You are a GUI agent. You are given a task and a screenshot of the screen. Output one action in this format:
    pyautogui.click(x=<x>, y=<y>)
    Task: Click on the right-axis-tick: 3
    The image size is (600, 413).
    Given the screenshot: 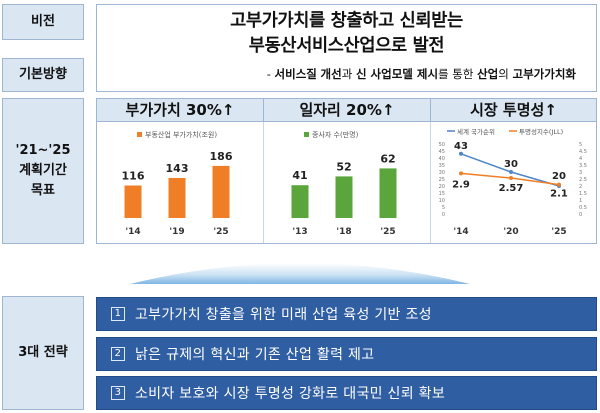 What is the action you would take?
    pyautogui.click(x=580, y=173)
    